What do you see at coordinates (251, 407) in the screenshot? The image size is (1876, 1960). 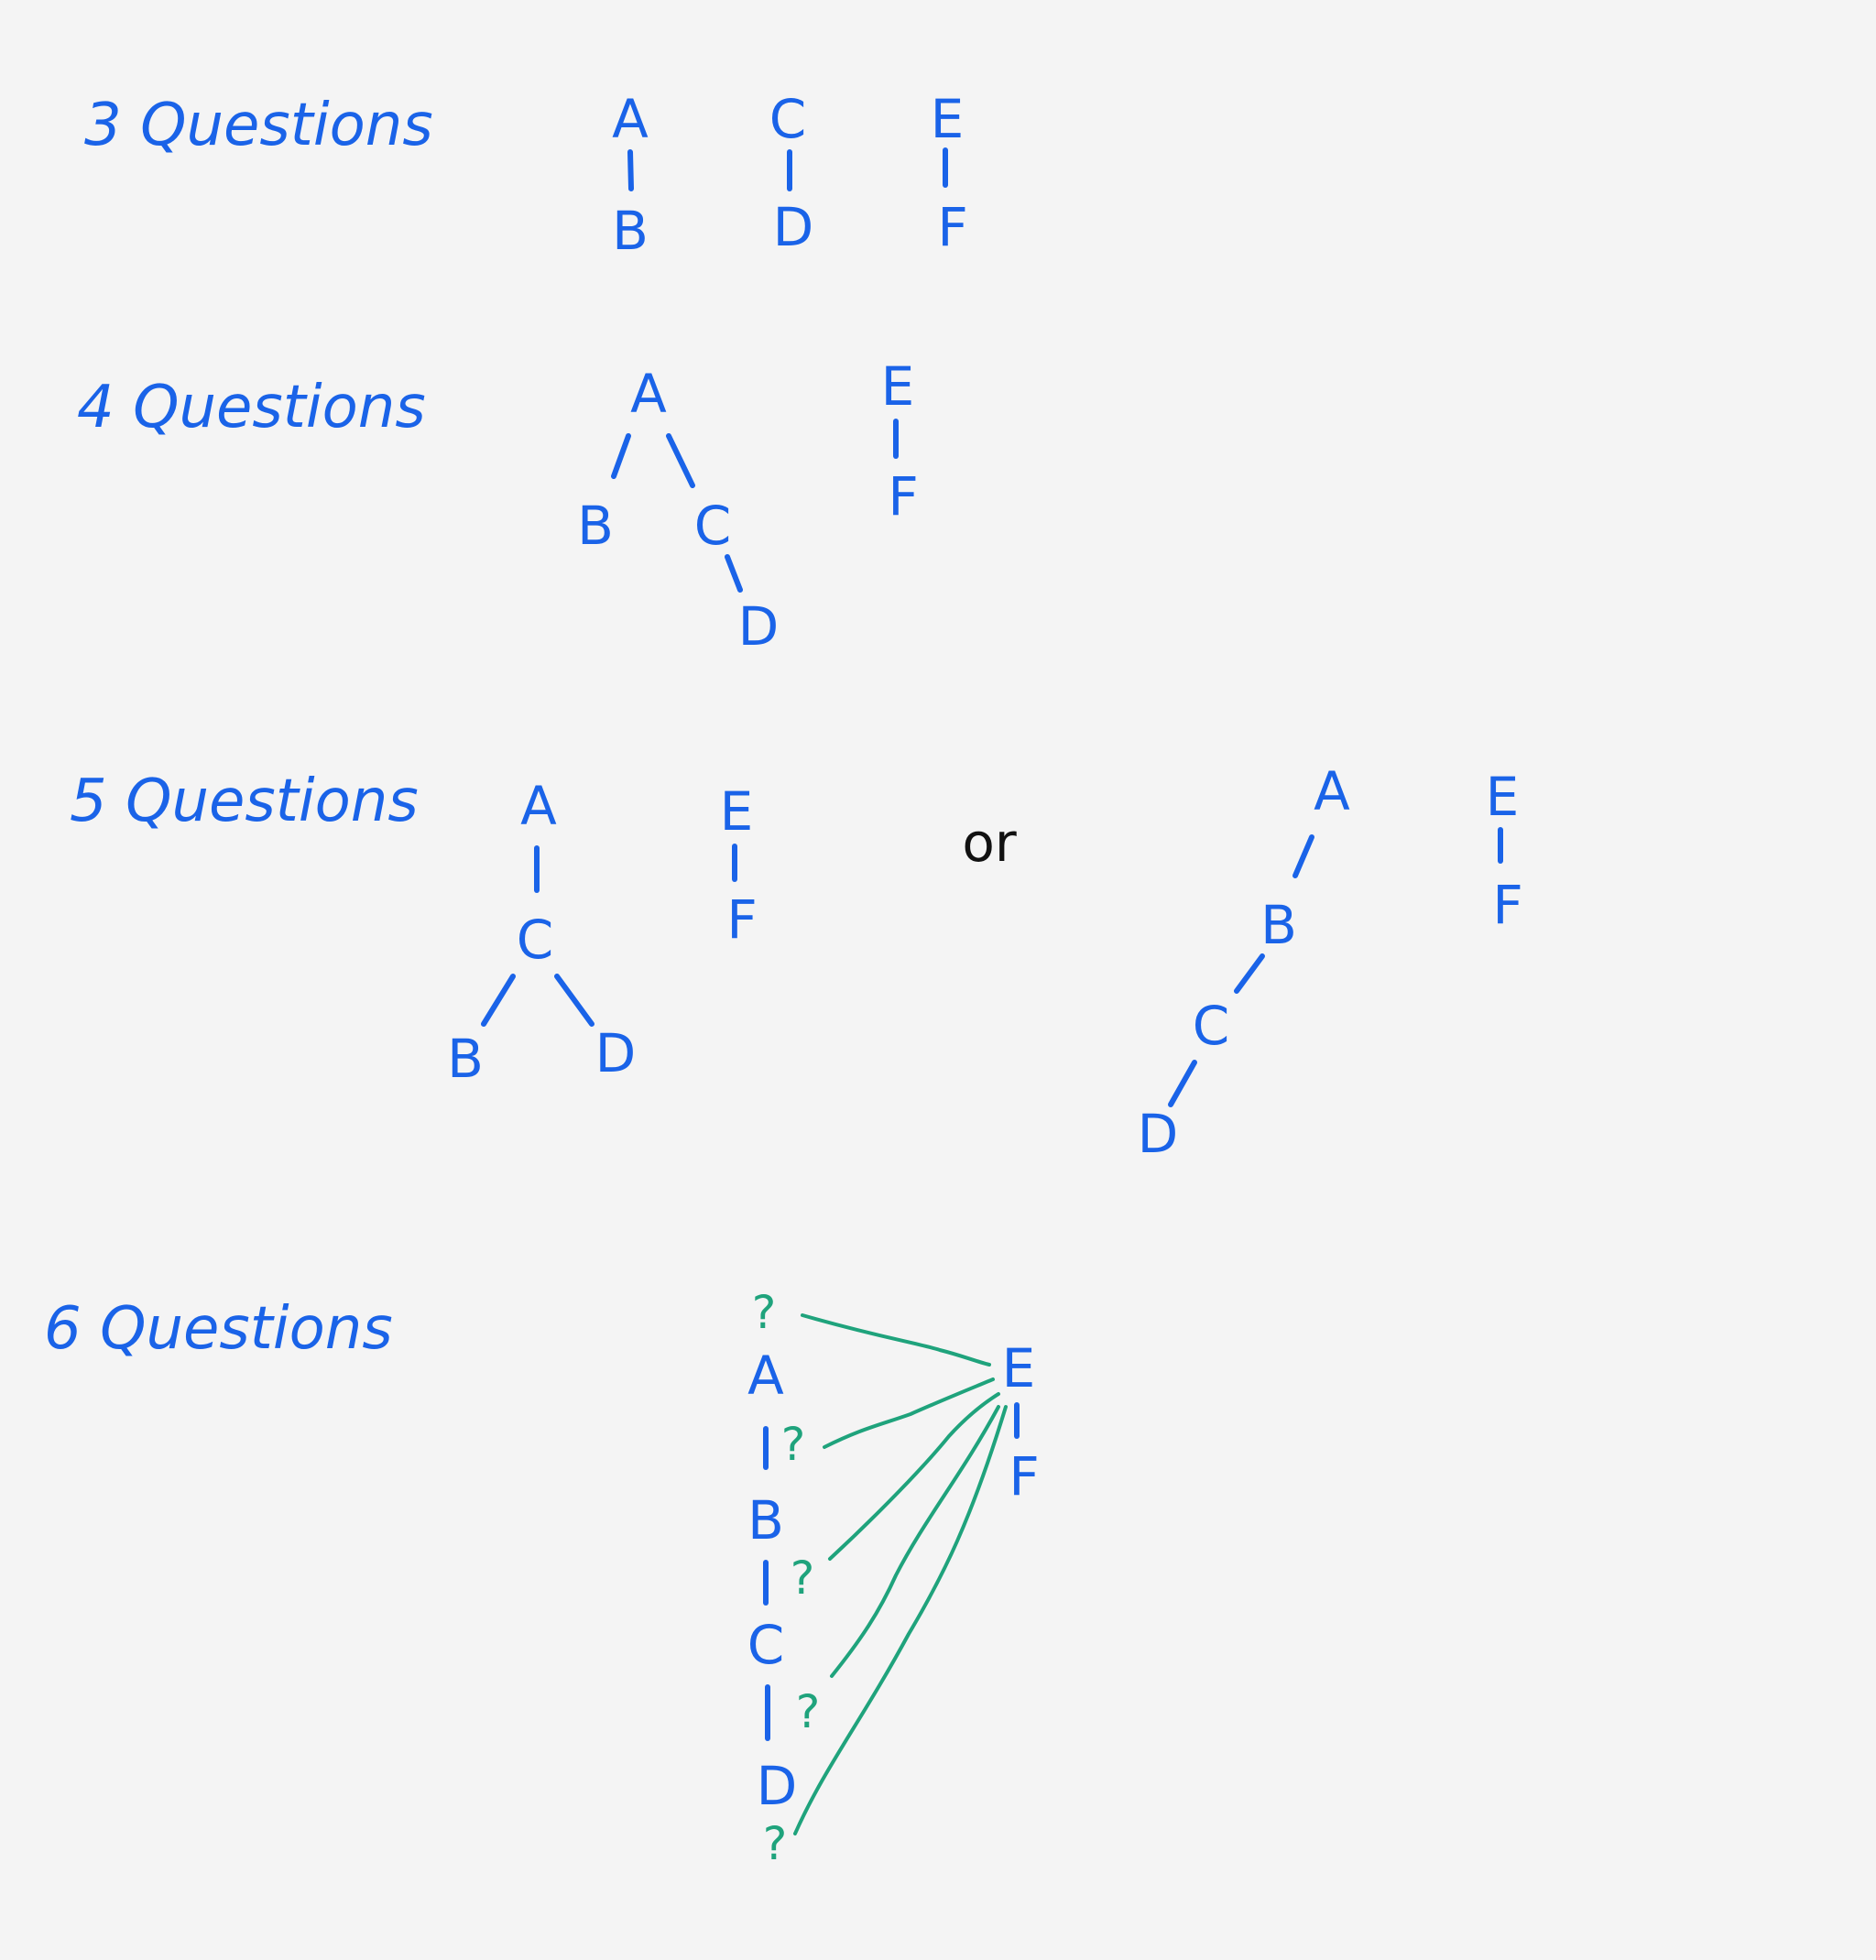 I see `title-4-questions: 4 Questions` at bounding box center [251, 407].